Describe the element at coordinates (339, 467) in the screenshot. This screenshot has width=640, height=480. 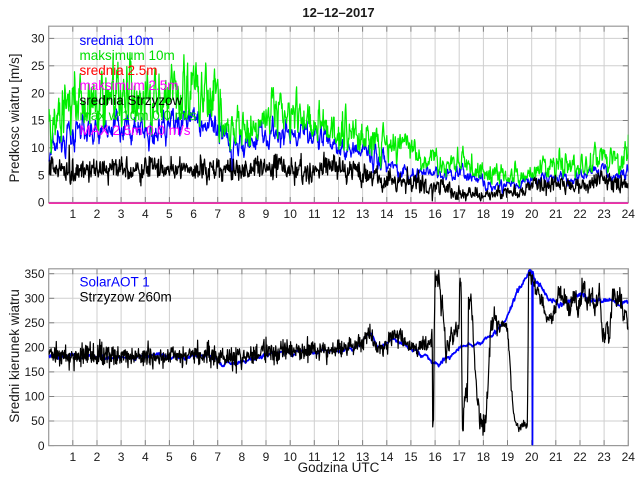
I see `svg-text: Godzina UTC` at that location.